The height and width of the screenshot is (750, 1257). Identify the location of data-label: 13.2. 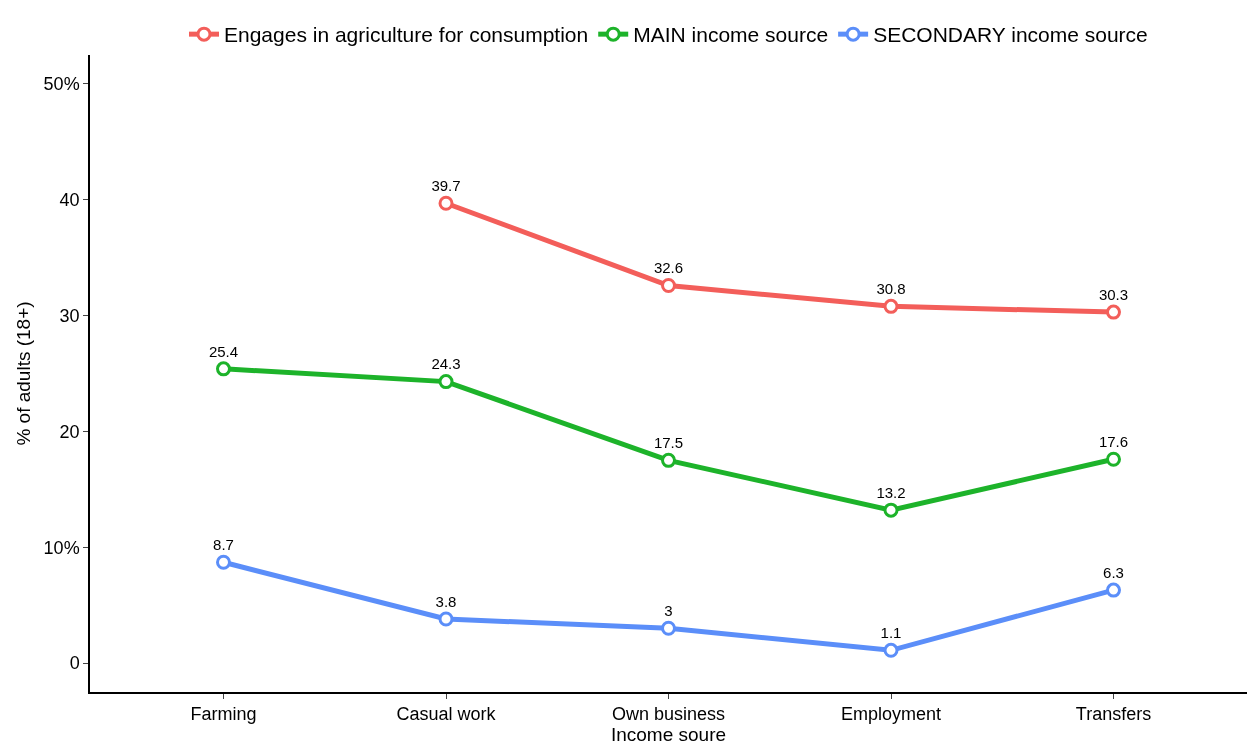
(891, 492).